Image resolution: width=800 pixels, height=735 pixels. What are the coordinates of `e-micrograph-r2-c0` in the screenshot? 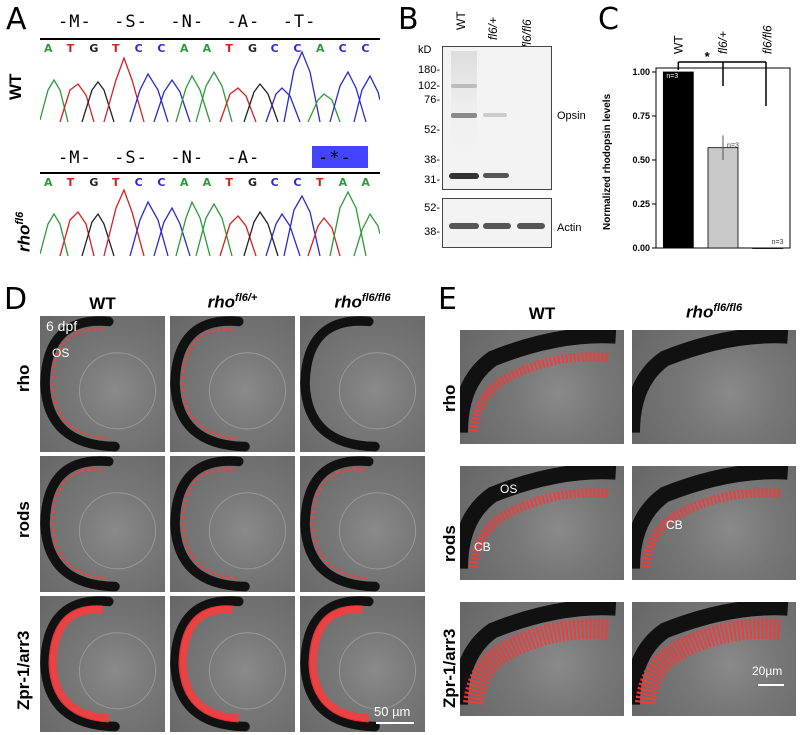 It's located at (542, 659).